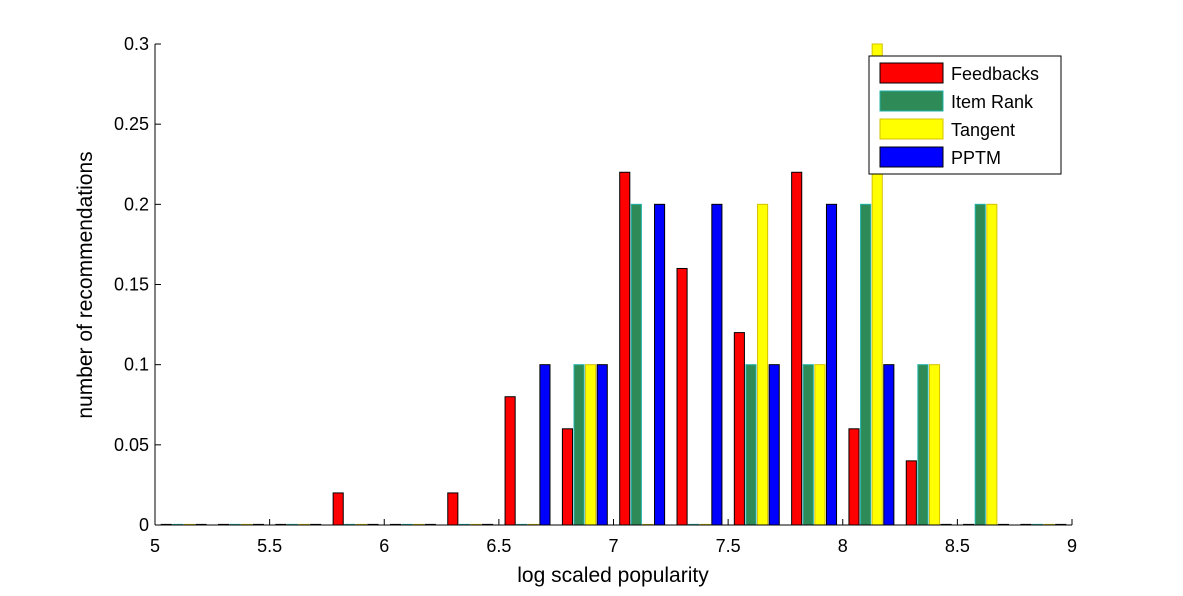 This screenshot has height=596, width=1183. Describe the element at coordinates (1072, 546) in the screenshot. I see `x-tick-label: 9` at that location.